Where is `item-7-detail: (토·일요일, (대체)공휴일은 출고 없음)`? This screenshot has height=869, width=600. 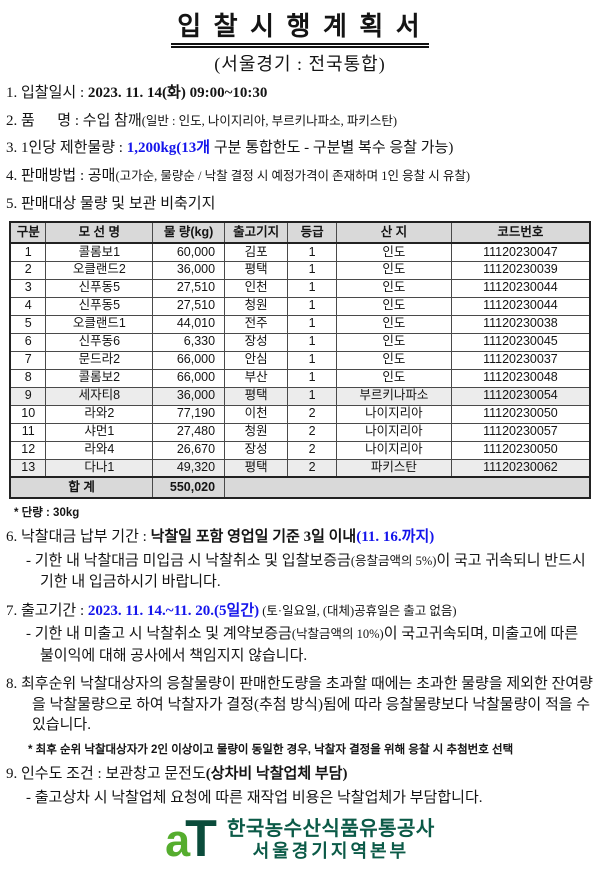 item-7-detail: (토·일요일, (대체)공휴일은 출고 없음) is located at coordinates (358, 610).